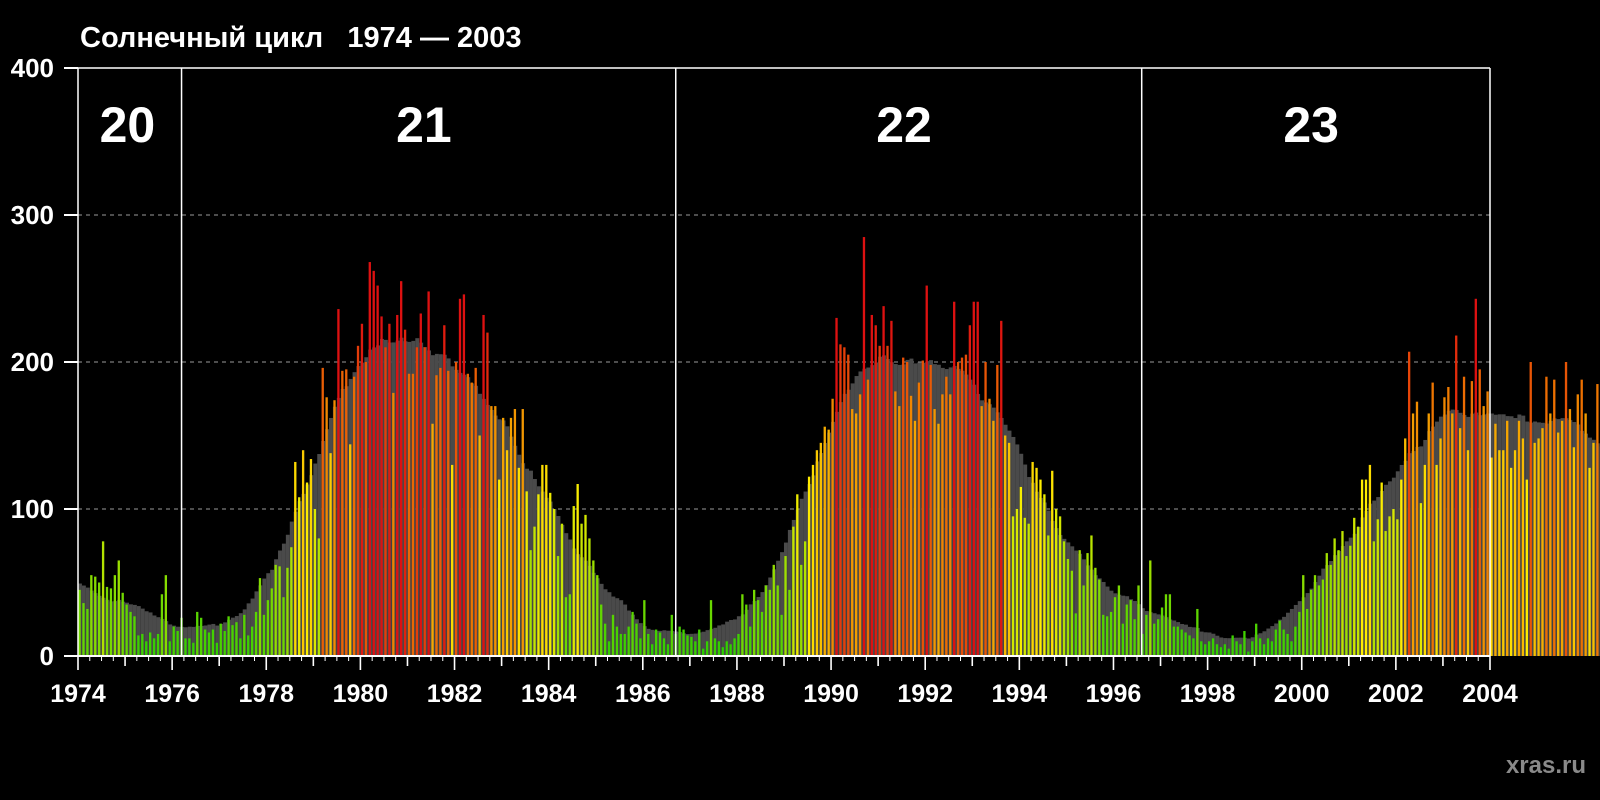 The height and width of the screenshot is (800, 1600). What do you see at coordinates (32, 215) in the screenshot?
I see `y-tick-label: 300` at bounding box center [32, 215].